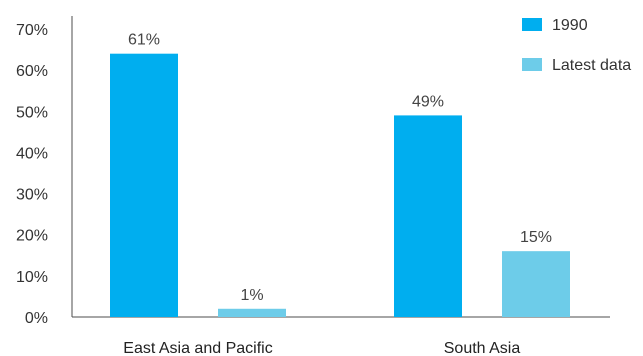 The width and height of the screenshot is (643, 356). I want to click on y-tick-label: 70%, so click(32, 30).